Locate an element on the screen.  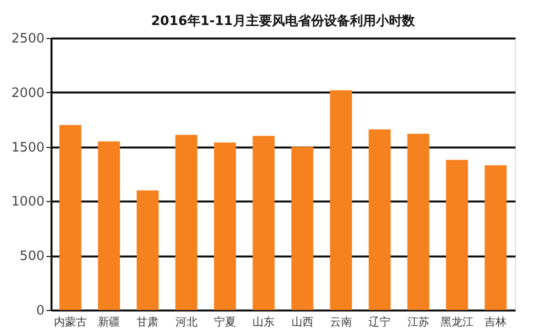
x-tick-label: 宁夏 is located at coordinates (225, 322).